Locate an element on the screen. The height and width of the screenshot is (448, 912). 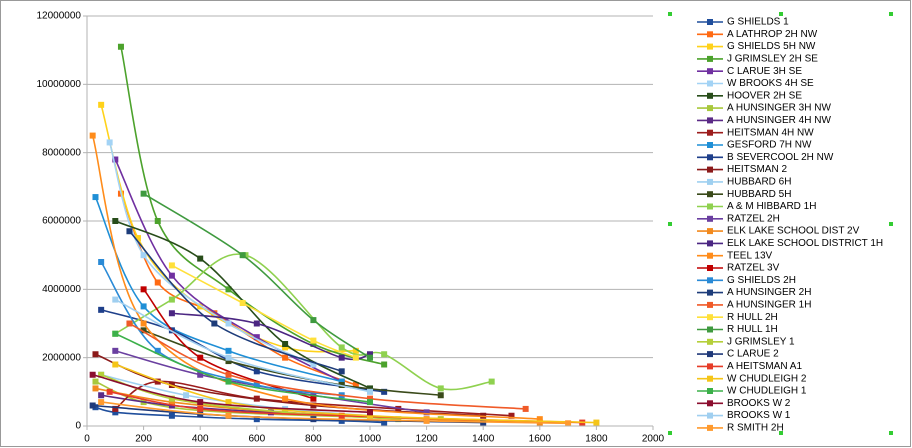
legend-label: G SHIELDS 1 is located at coordinates (758, 22).